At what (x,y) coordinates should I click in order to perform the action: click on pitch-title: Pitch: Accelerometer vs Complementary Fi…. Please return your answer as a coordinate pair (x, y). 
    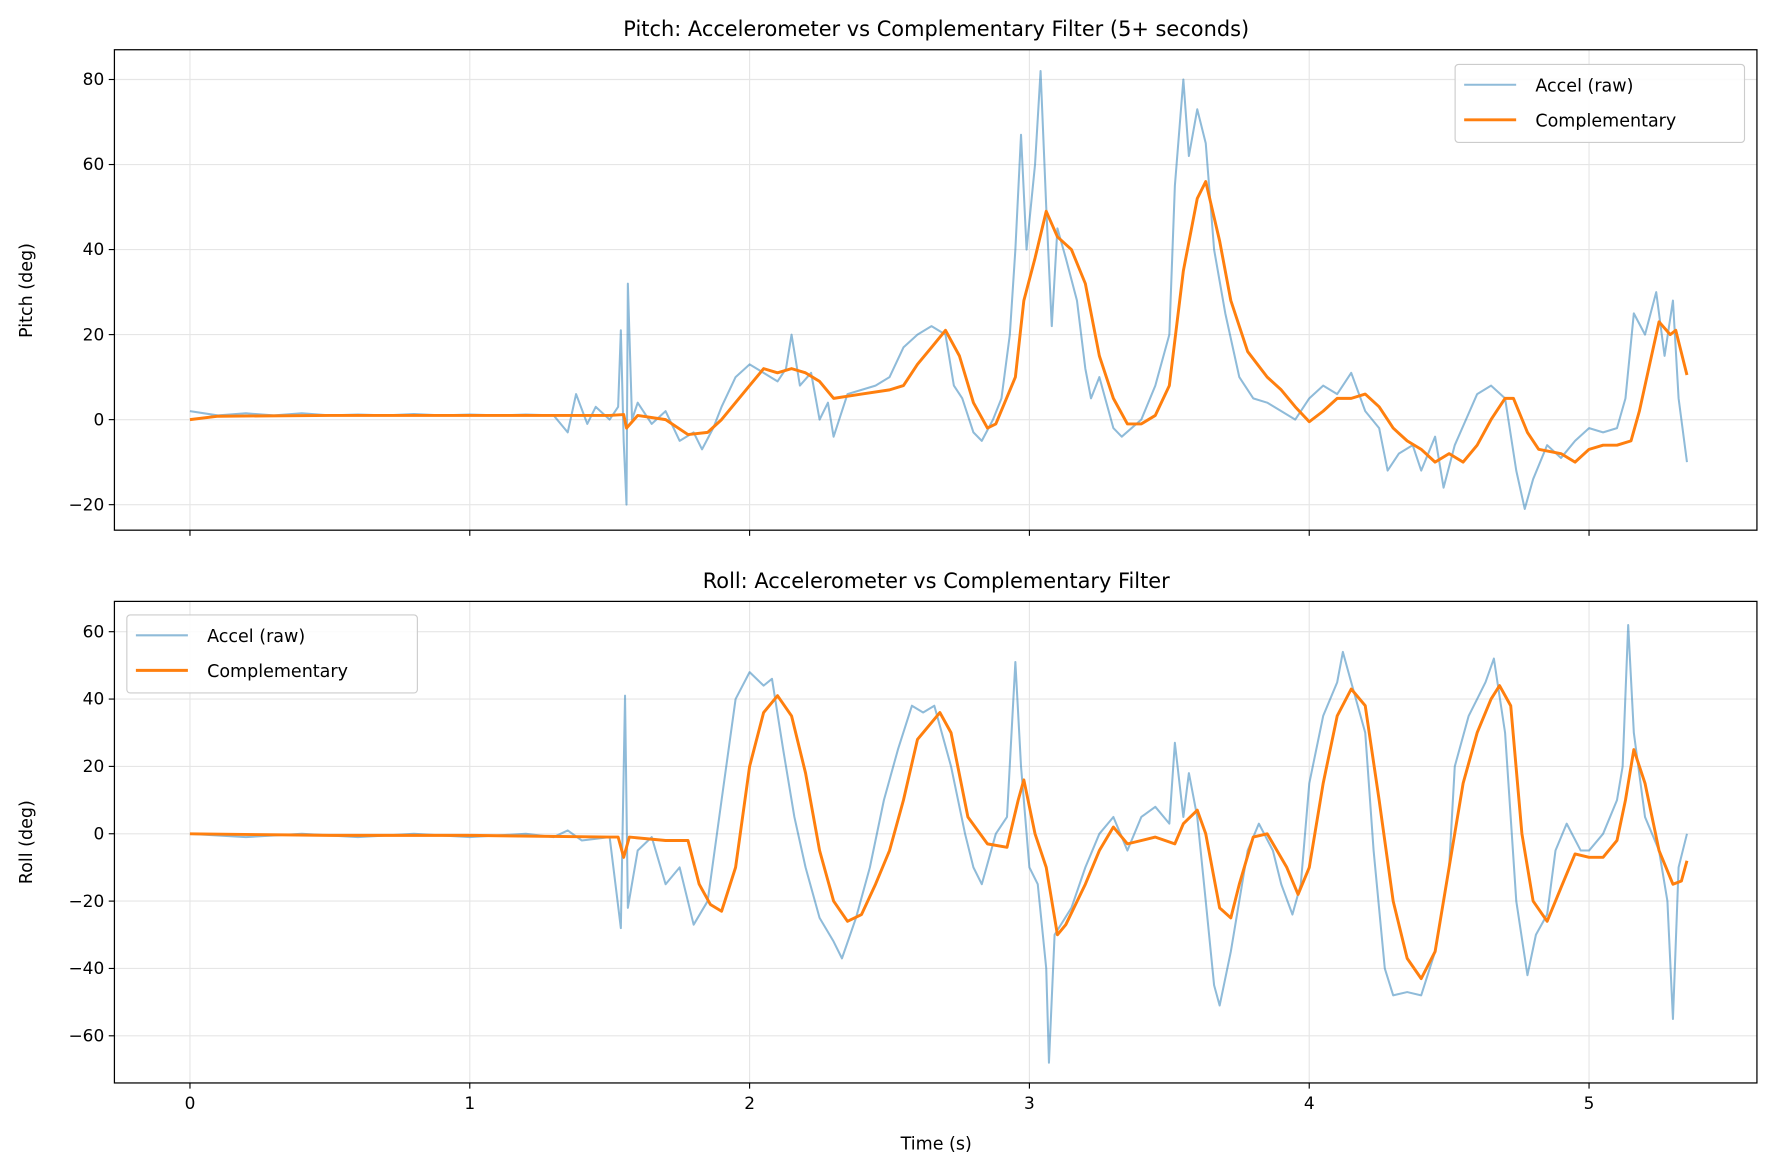
    Looking at the image, I should click on (936, 29).